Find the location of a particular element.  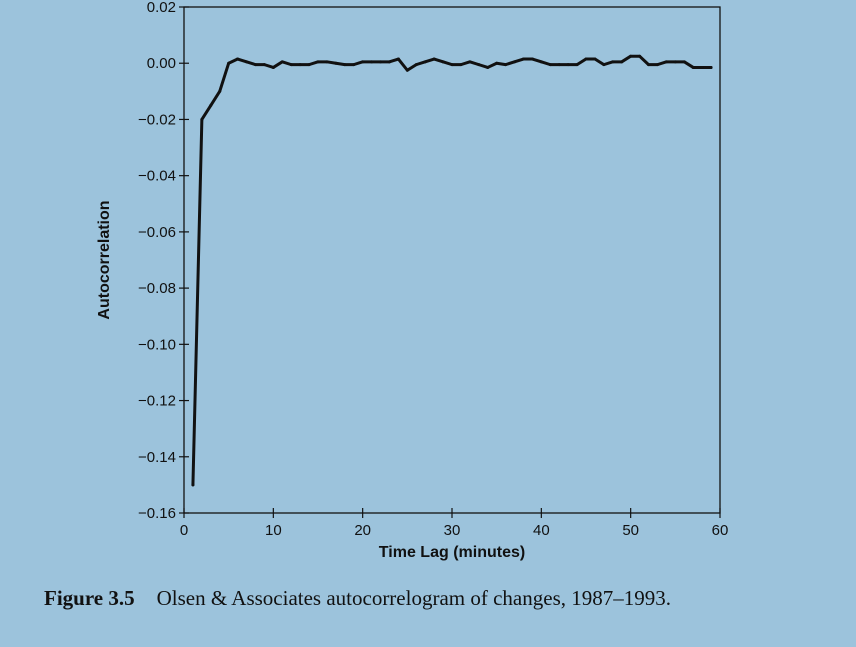

y-tick-label: −0.08 is located at coordinates (157, 288).